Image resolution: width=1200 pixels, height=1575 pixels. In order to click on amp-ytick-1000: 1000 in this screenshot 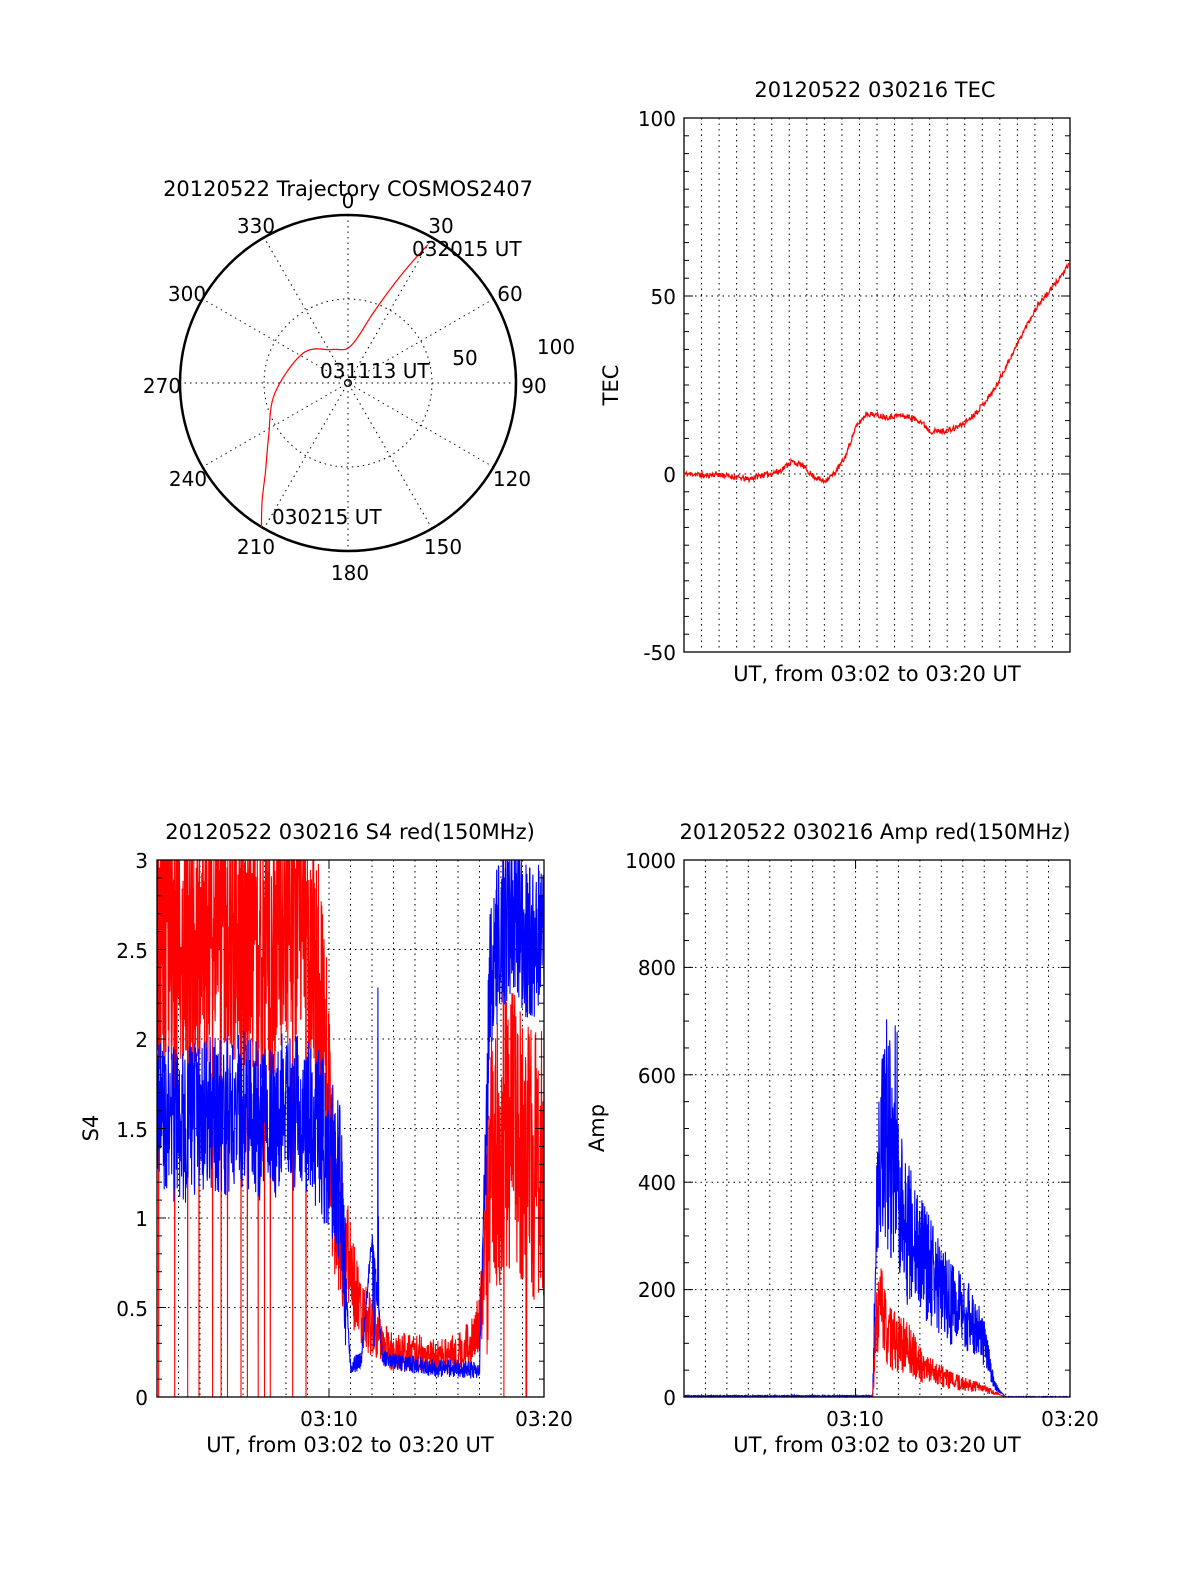, I will do `click(650, 861)`.